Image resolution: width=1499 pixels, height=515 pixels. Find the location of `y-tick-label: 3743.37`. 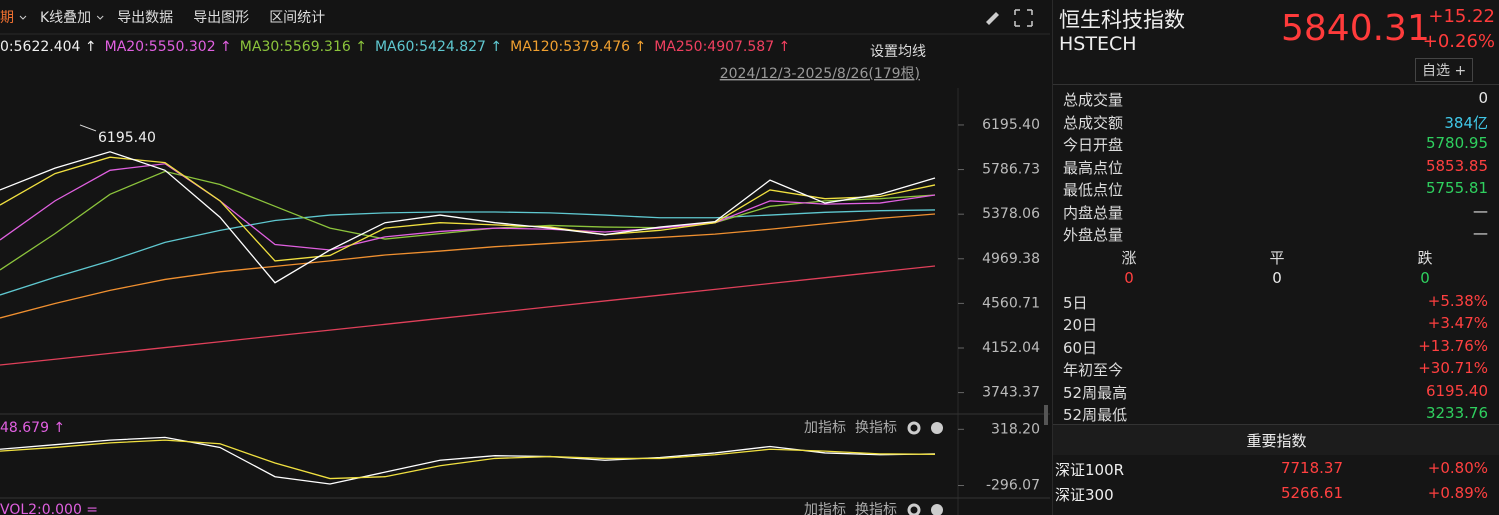

y-tick-label: 3743.37 is located at coordinates (1011, 393).